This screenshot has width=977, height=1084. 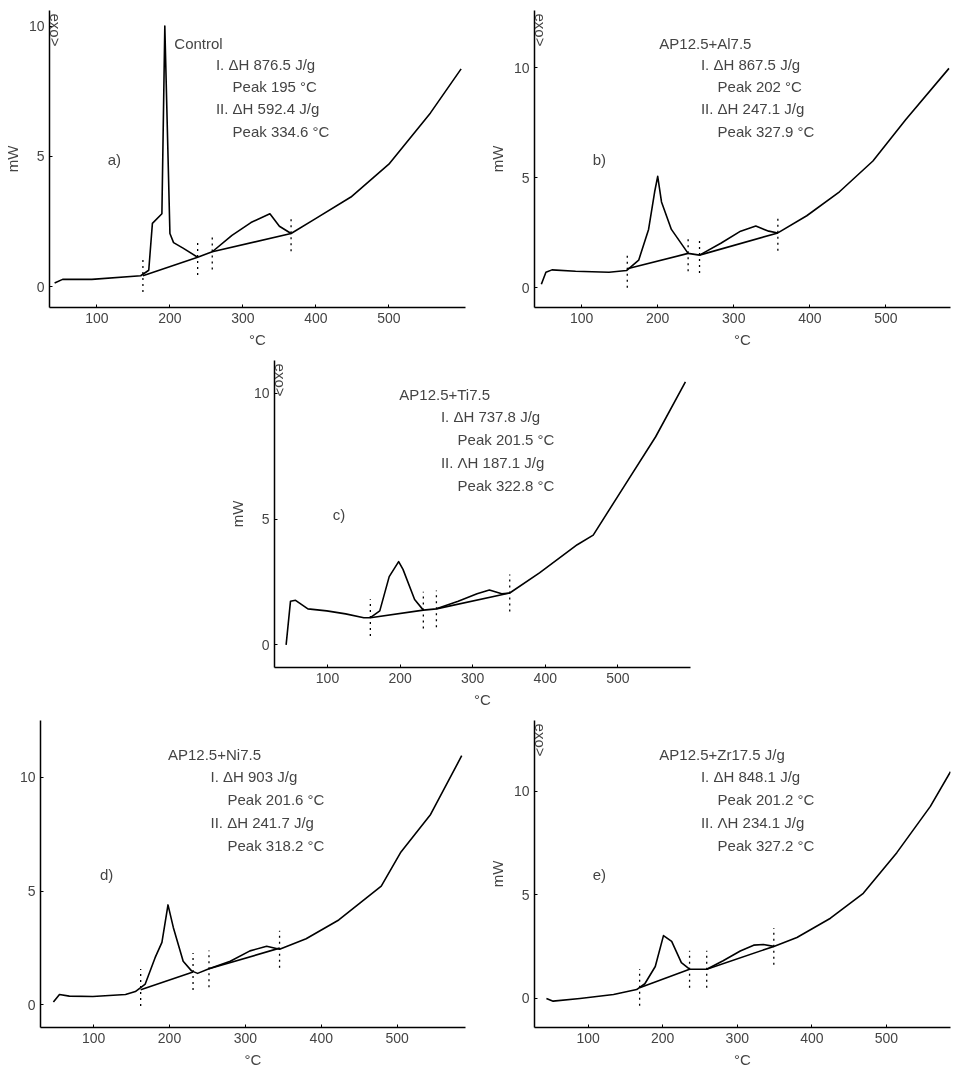 What do you see at coordinates (265, 64) in the screenshot?
I see `annotation: I. ΔH 876.5 J/g` at bounding box center [265, 64].